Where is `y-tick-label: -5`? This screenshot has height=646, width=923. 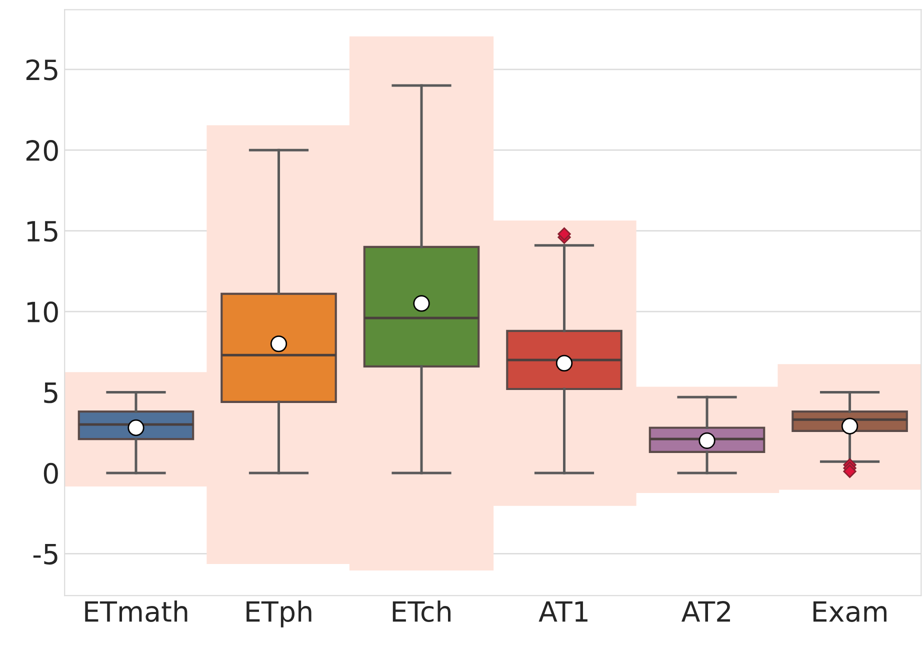
y-tick-label: -5 is located at coordinates (45, 554).